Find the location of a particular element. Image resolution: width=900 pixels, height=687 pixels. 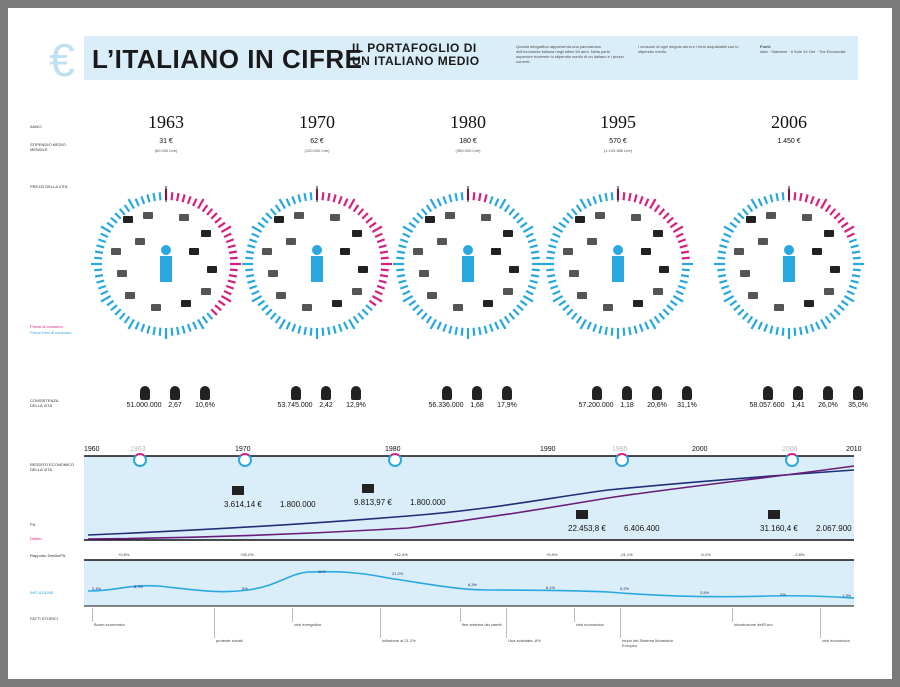

stat-pop: 51.000.000 is located at coordinates (144, 405).